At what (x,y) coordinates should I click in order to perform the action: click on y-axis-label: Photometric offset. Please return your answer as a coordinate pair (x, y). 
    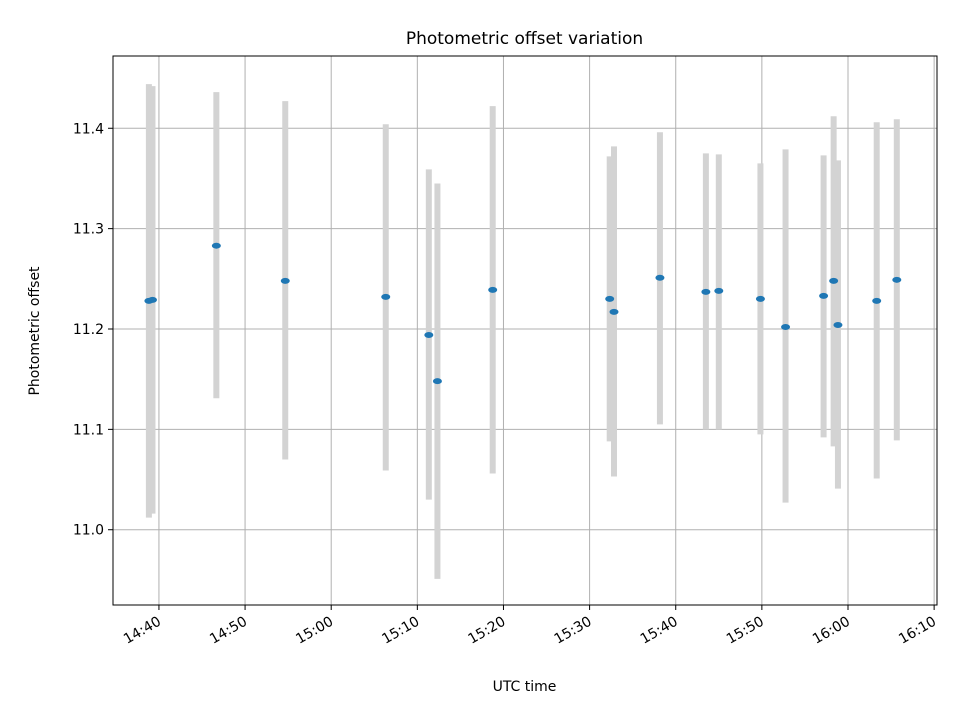
    Looking at the image, I should click on (35, 331).